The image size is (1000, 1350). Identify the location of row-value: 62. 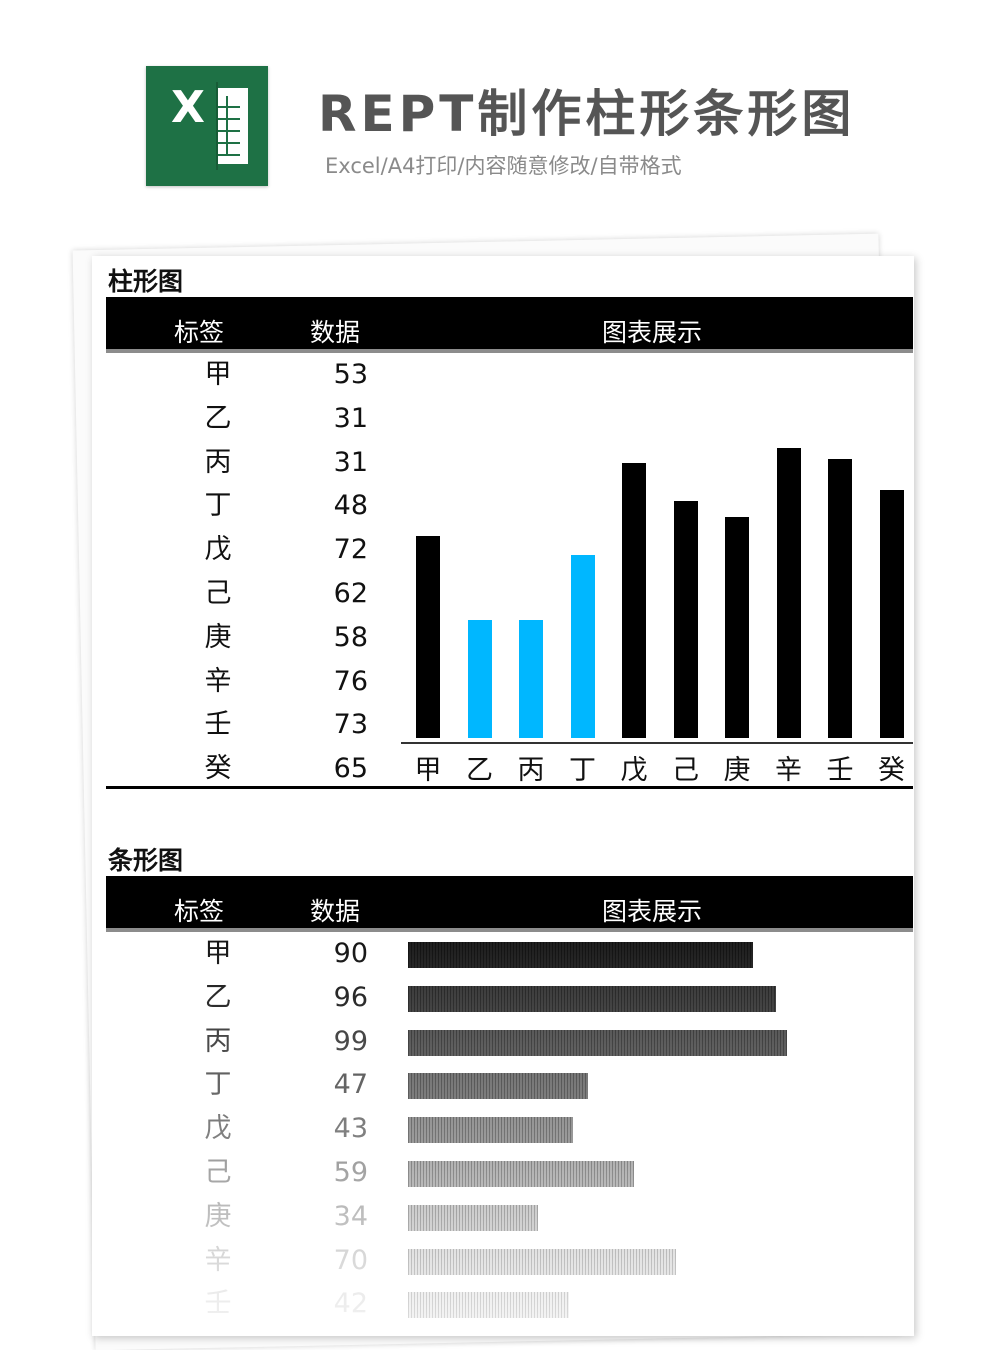
(350, 593).